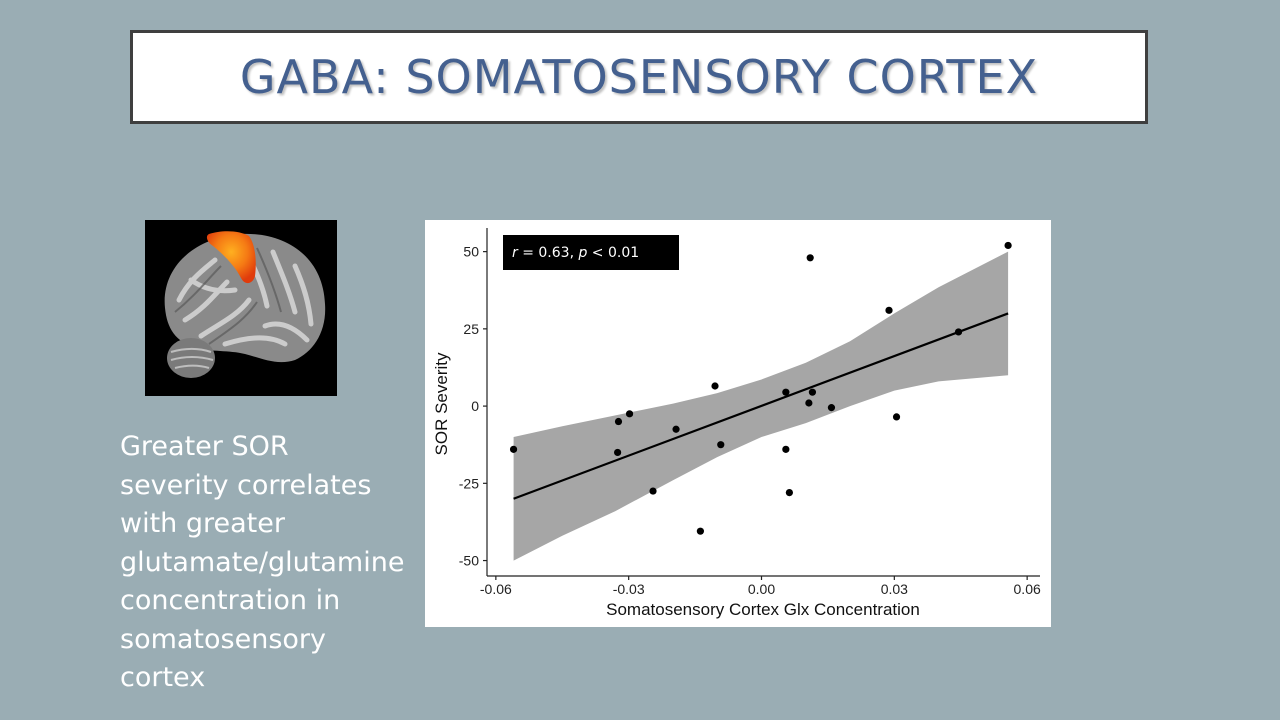 The width and height of the screenshot is (1280, 720). What do you see at coordinates (515, 252) in the screenshot?
I see `r-symbol: r` at bounding box center [515, 252].